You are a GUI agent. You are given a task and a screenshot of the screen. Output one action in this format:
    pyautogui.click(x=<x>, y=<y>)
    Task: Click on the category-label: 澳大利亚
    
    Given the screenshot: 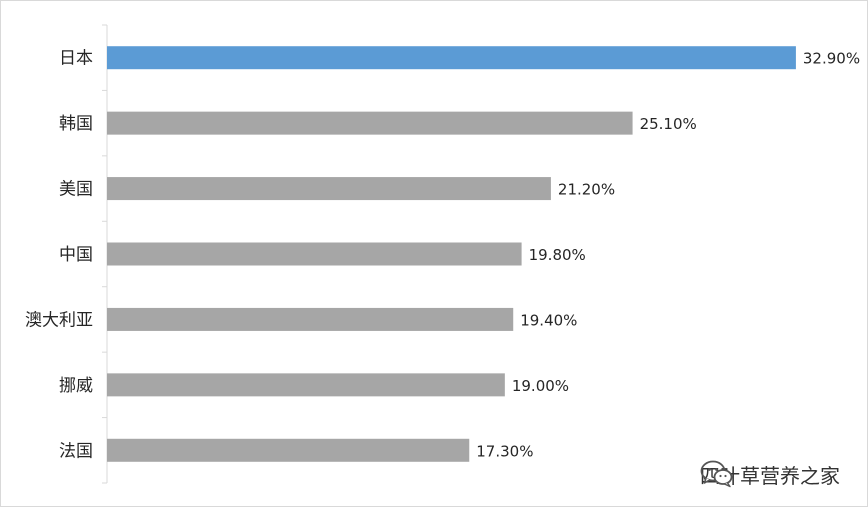 What is the action you would take?
    pyautogui.click(x=59, y=320)
    